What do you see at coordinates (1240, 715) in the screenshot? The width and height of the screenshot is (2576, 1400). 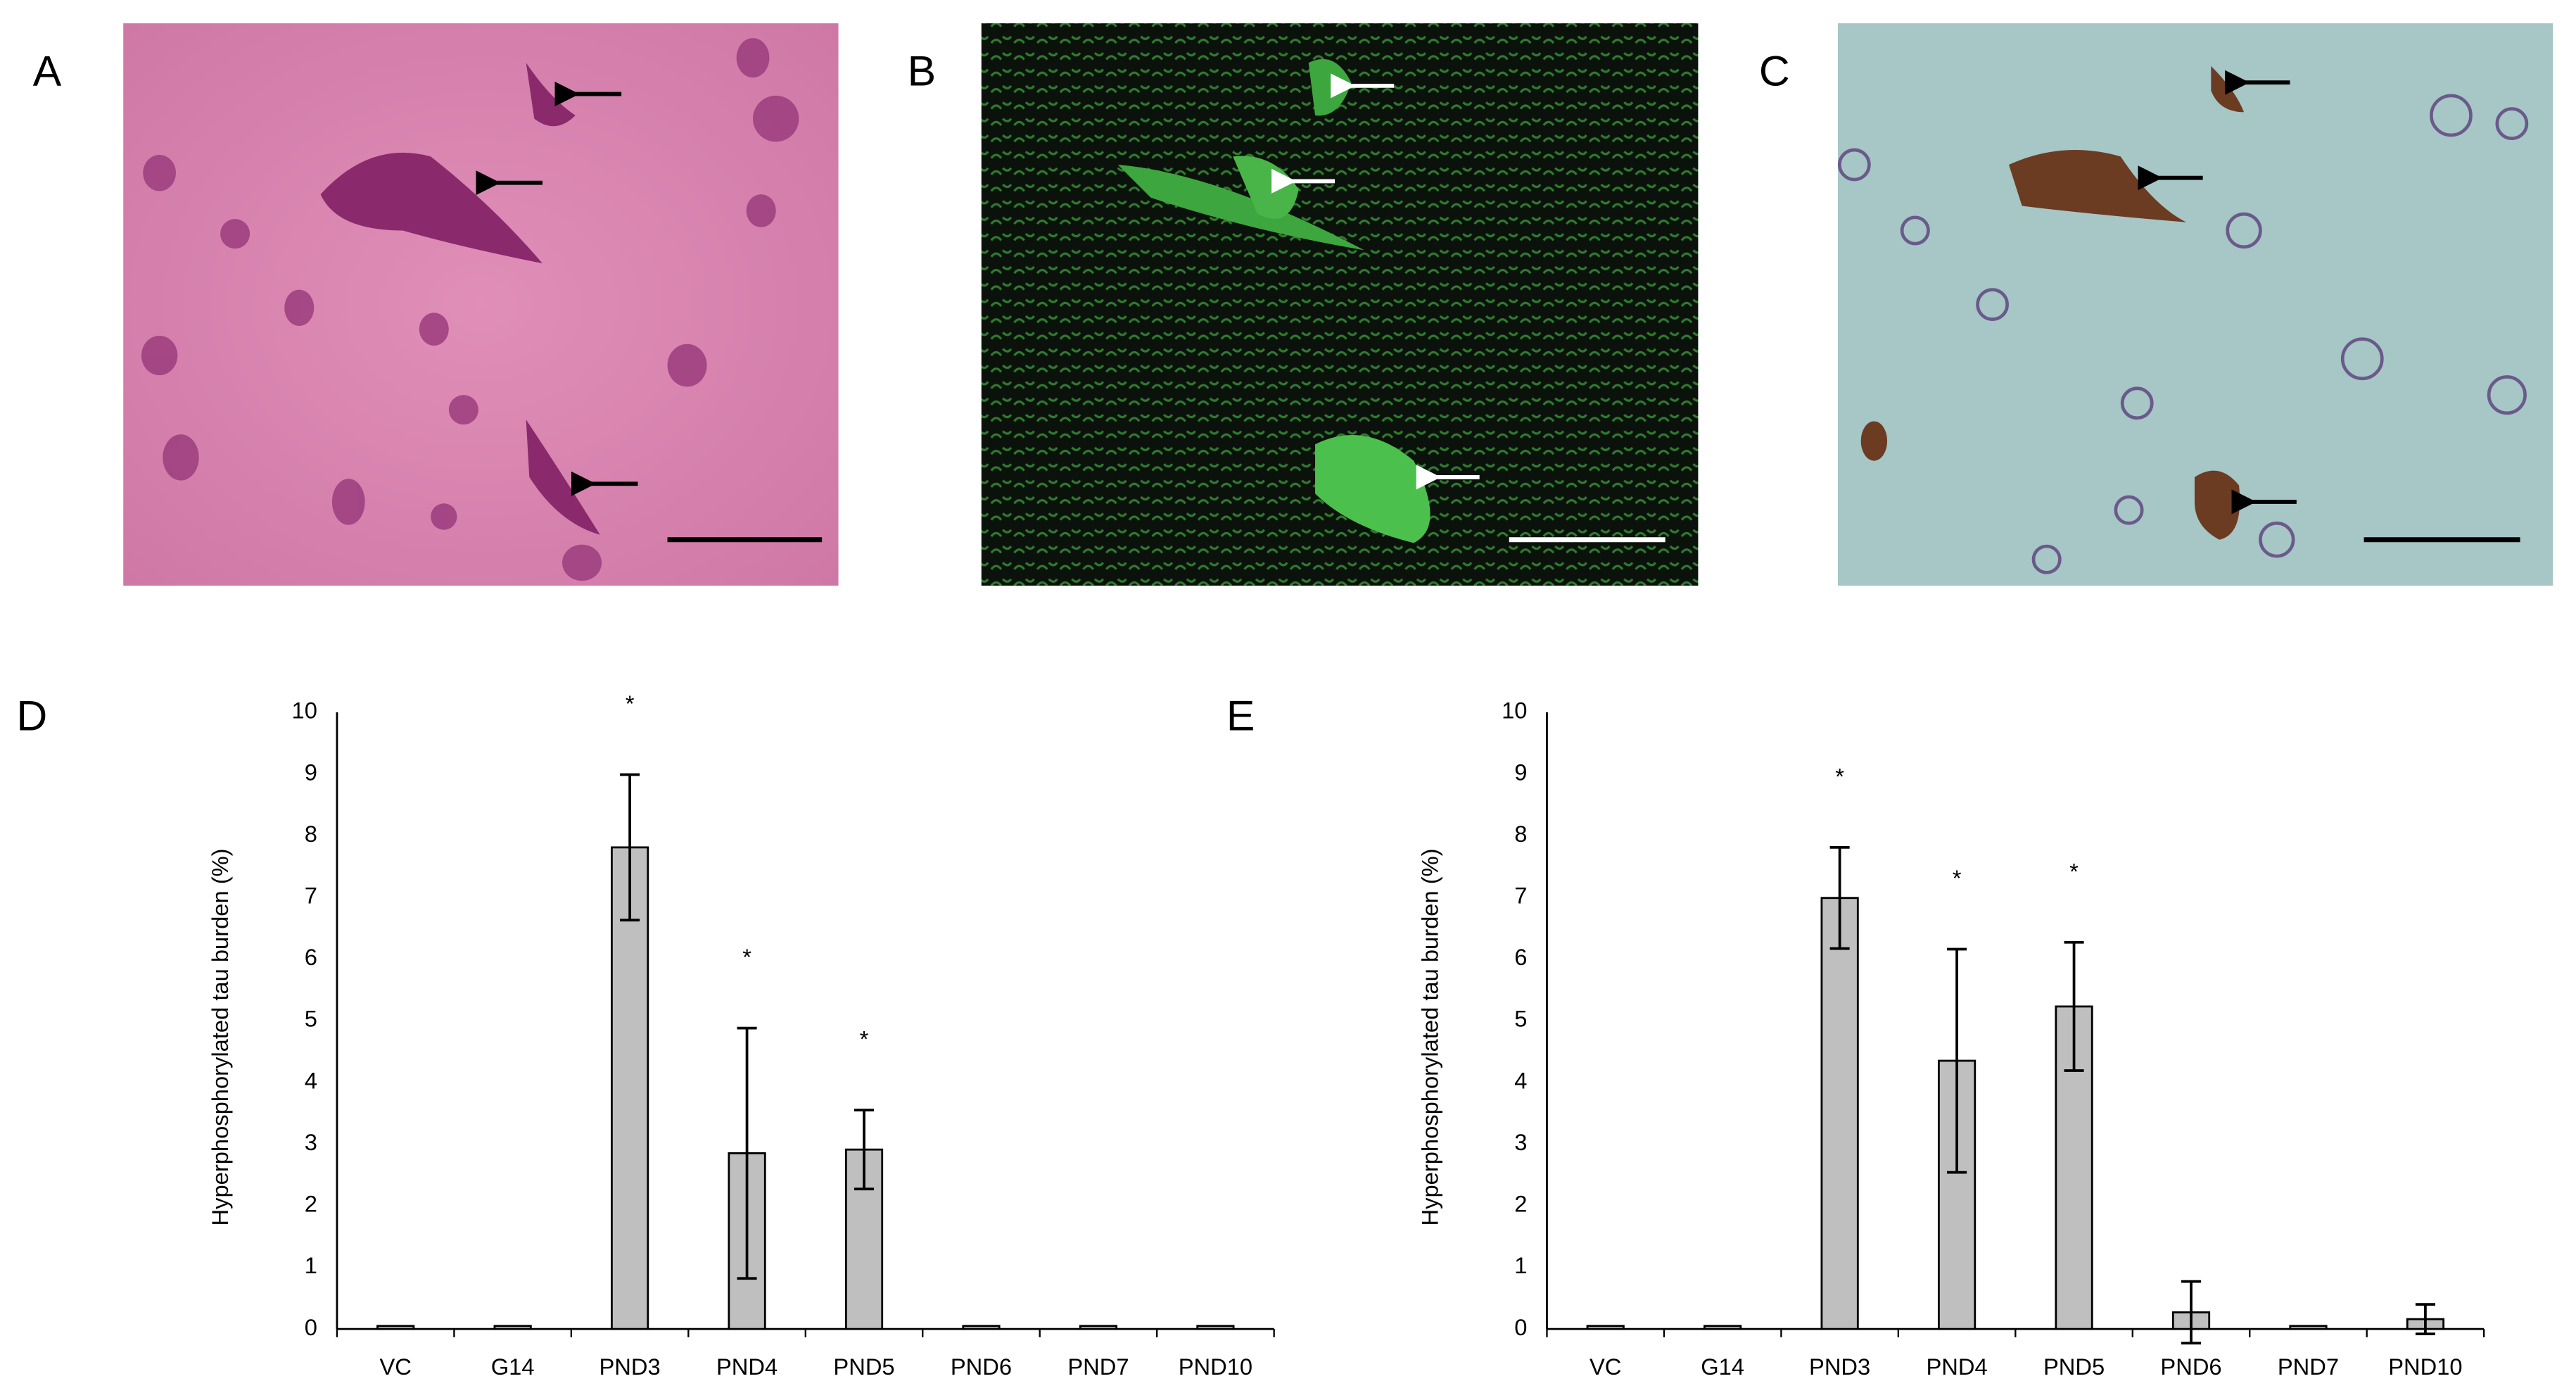 I see `panel-label: E` at bounding box center [1240, 715].